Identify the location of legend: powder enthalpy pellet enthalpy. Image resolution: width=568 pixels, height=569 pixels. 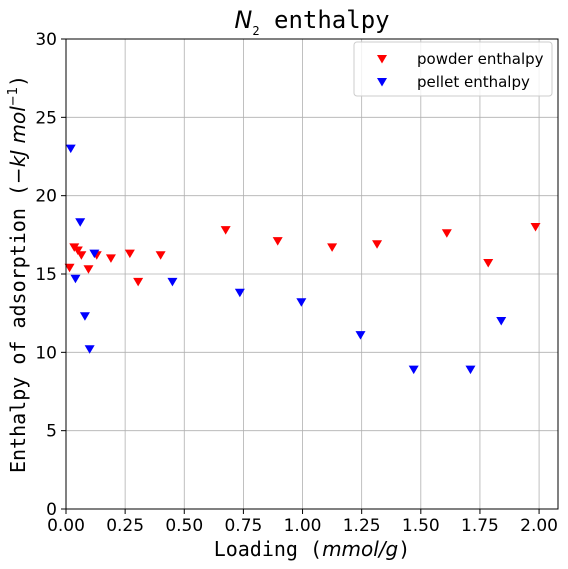
(453, 69).